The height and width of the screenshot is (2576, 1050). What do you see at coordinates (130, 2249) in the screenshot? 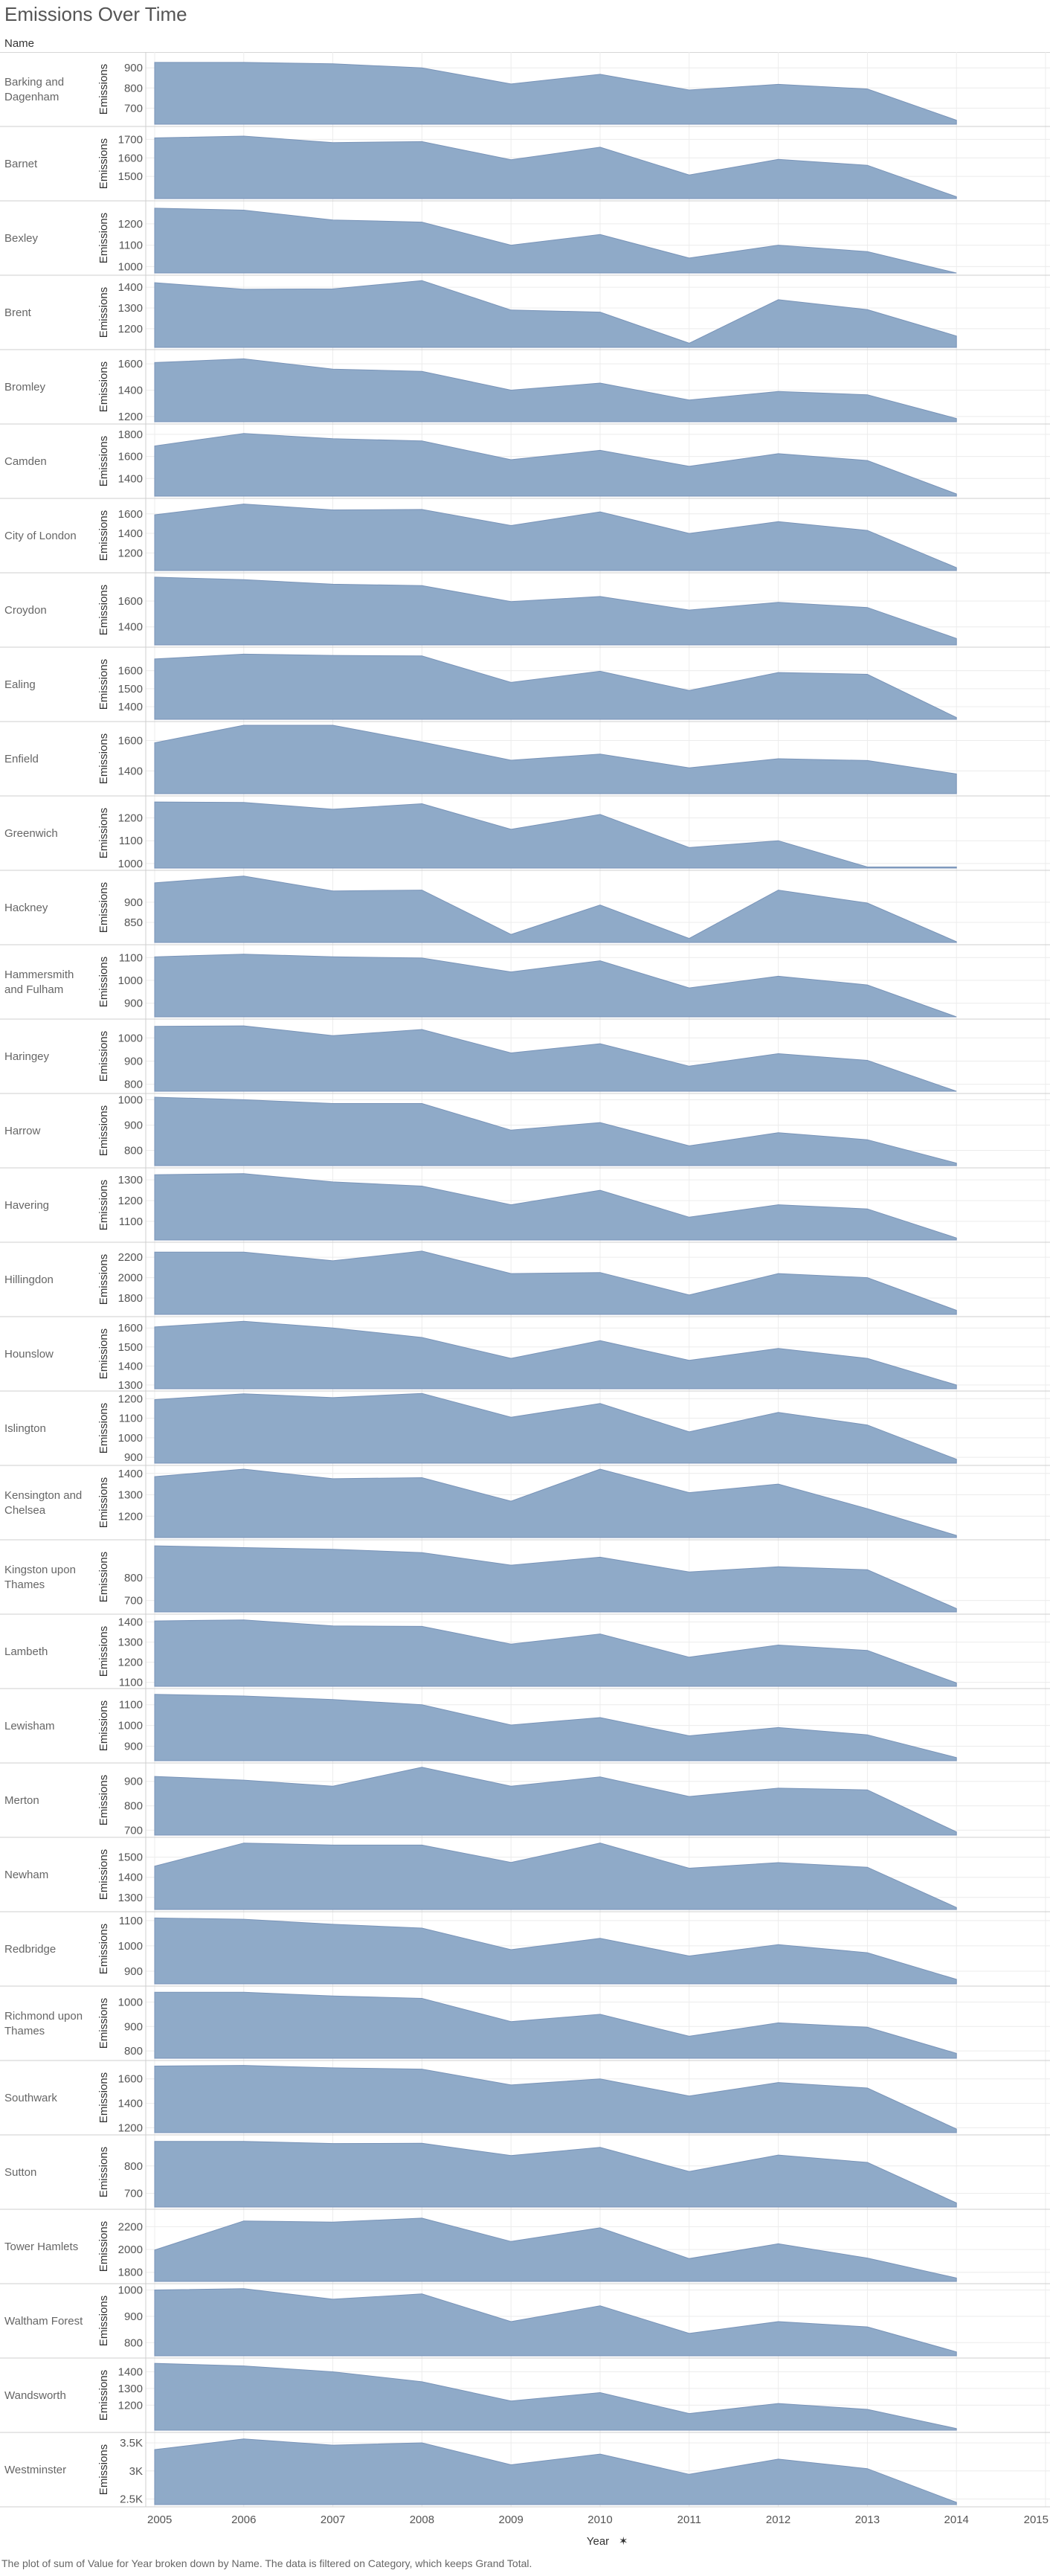
I see `y-tick-label: 2000` at bounding box center [130, 2249].